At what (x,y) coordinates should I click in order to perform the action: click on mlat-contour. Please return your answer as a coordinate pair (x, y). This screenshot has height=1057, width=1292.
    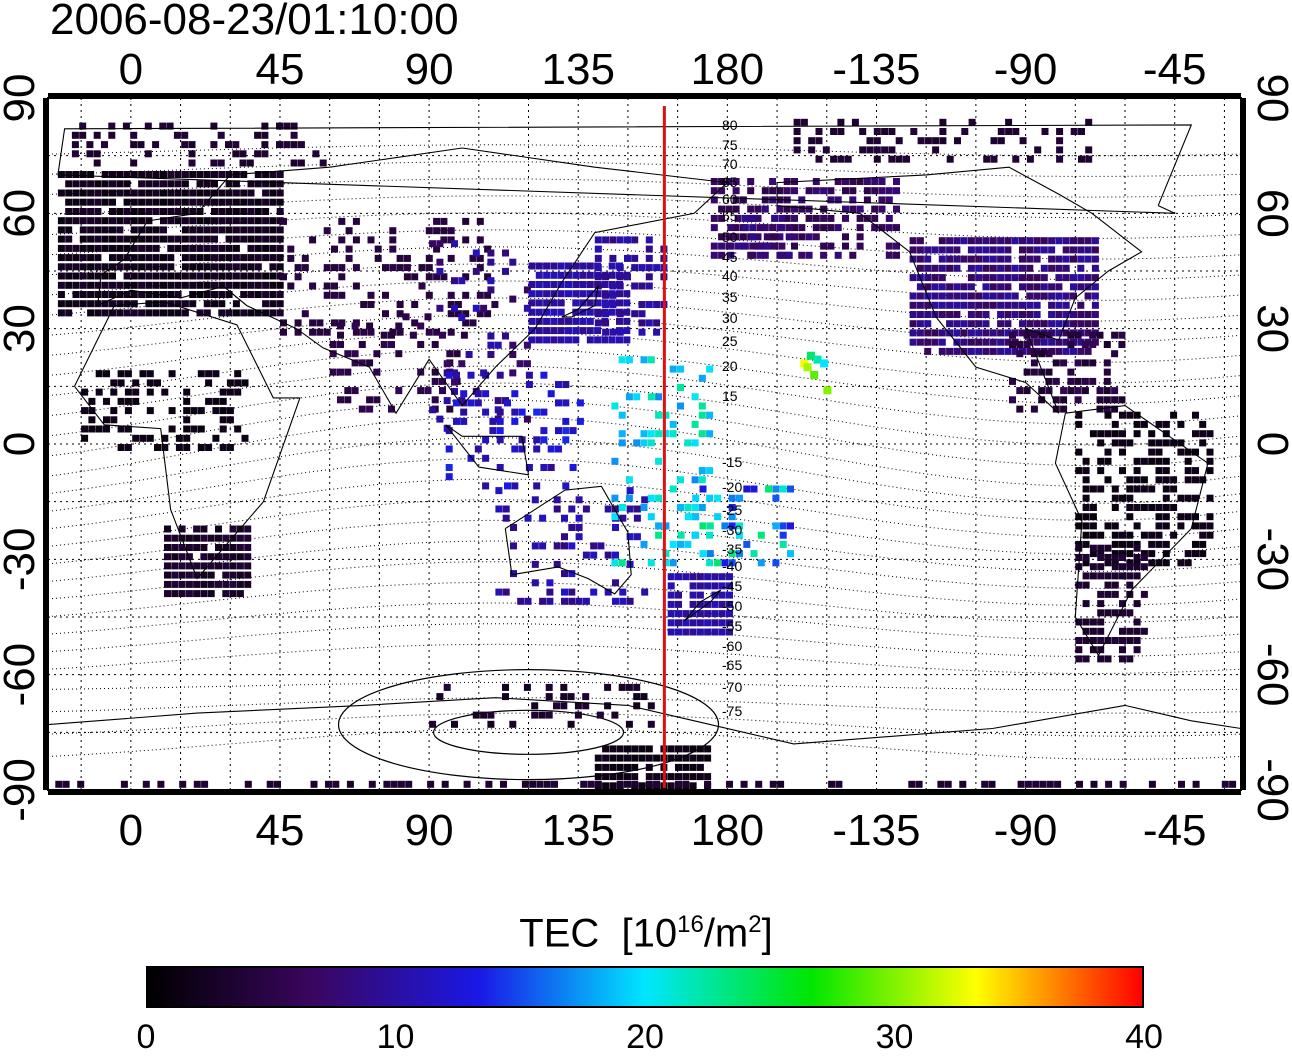
    Looking at the image, I should click on (644, 188).